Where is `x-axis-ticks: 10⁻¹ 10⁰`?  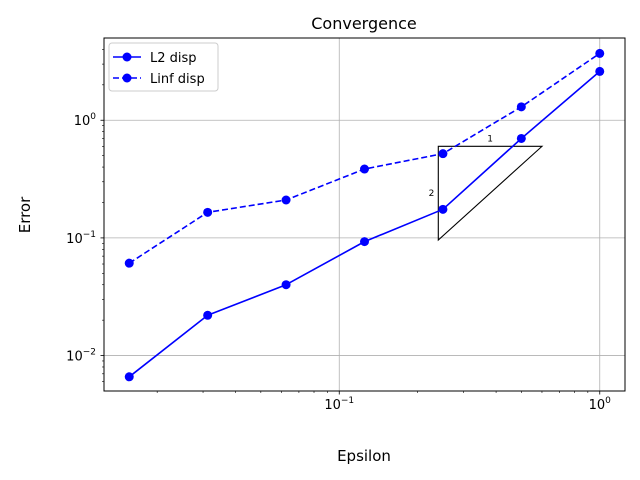
x-axis-ticks: 10⁻¹ 10⁰ is located at coordinates (384, 402).